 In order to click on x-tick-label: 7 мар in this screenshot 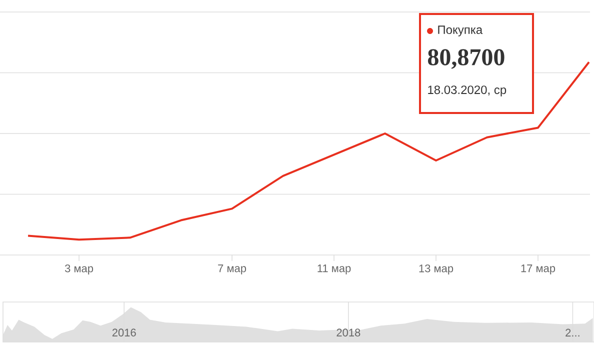, I will do `click(232, 269)`.